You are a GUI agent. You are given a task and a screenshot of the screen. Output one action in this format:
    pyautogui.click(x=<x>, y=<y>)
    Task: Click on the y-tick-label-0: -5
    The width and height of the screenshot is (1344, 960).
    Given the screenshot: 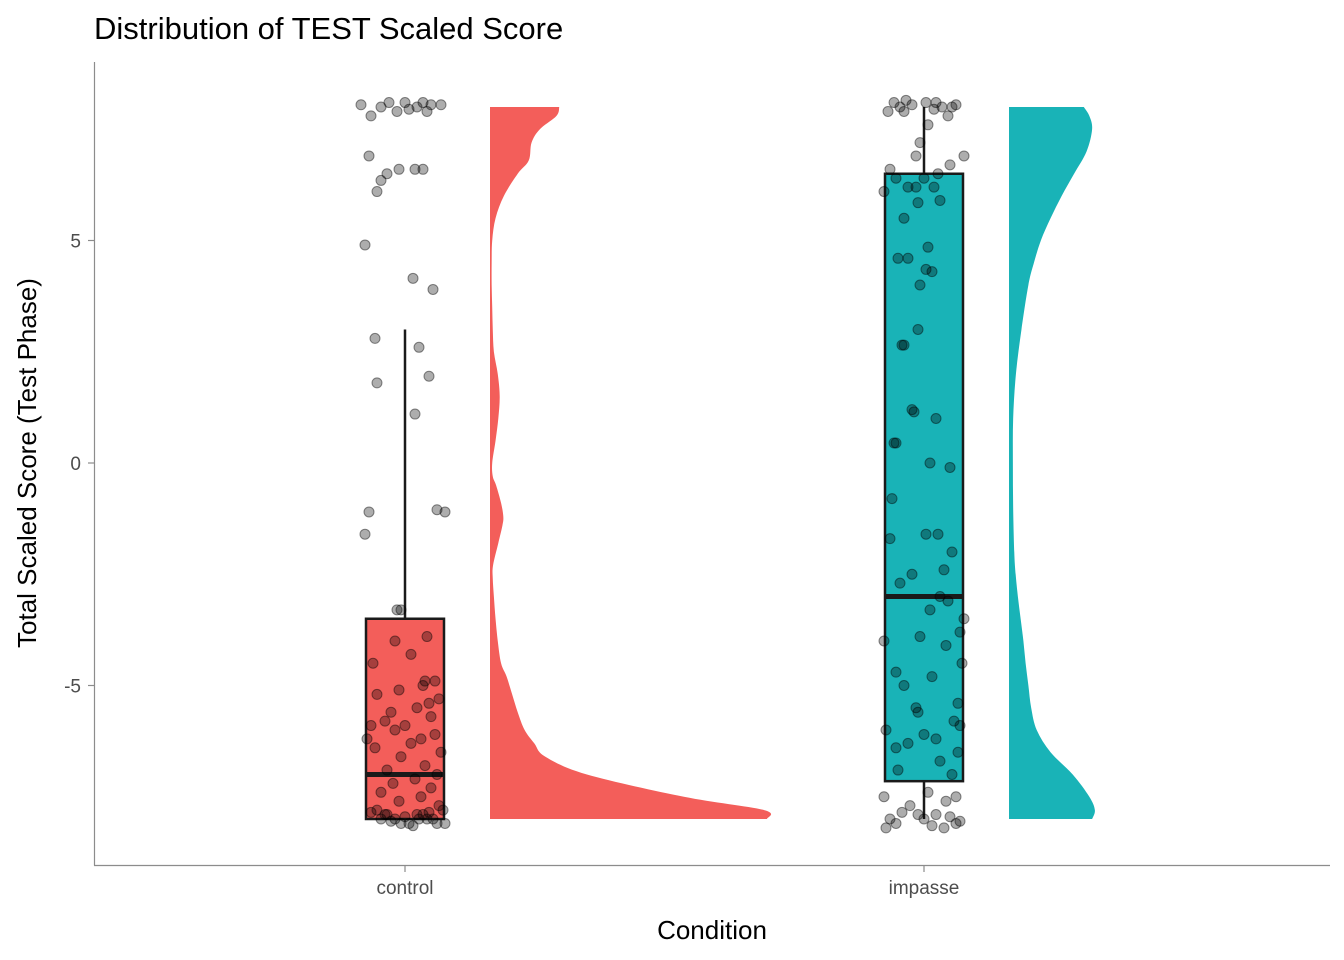 What is the action you would take?
    pyautogui.click(x=72, y=687)
    